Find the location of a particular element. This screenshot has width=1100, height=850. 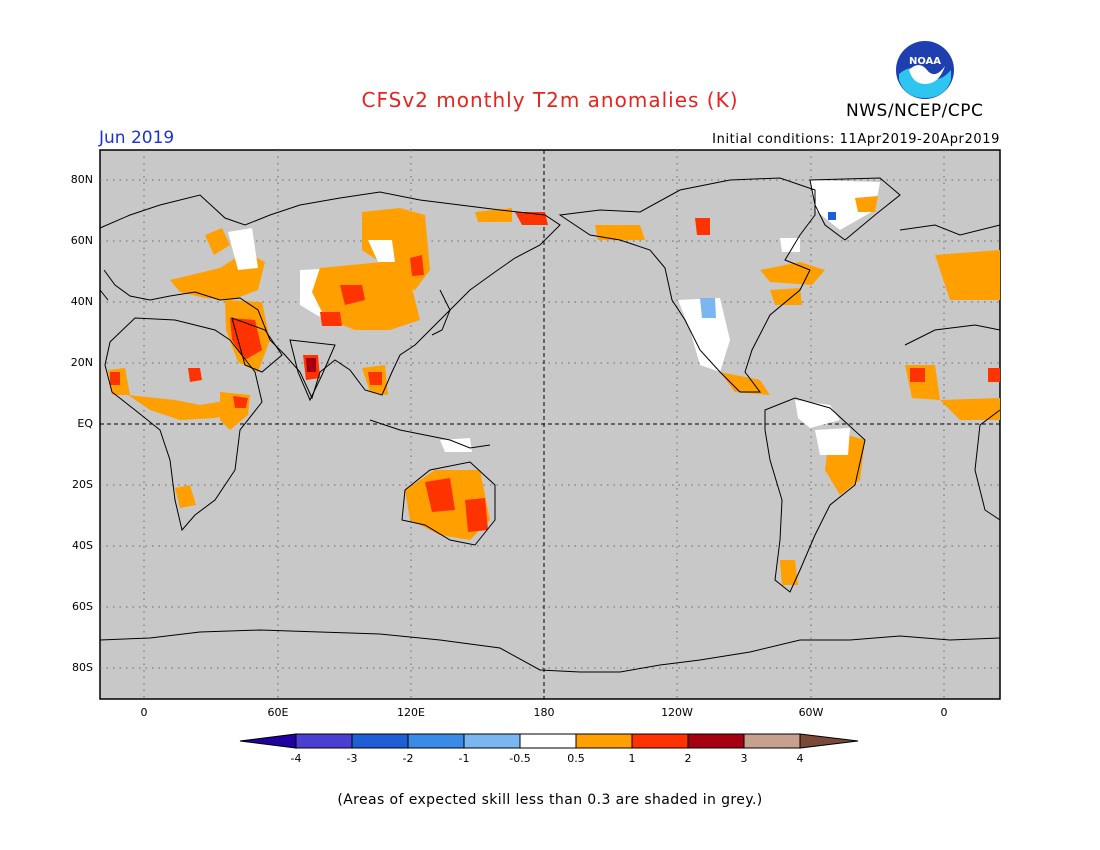

lat-label: 20N is located at coordinates (81, 362).